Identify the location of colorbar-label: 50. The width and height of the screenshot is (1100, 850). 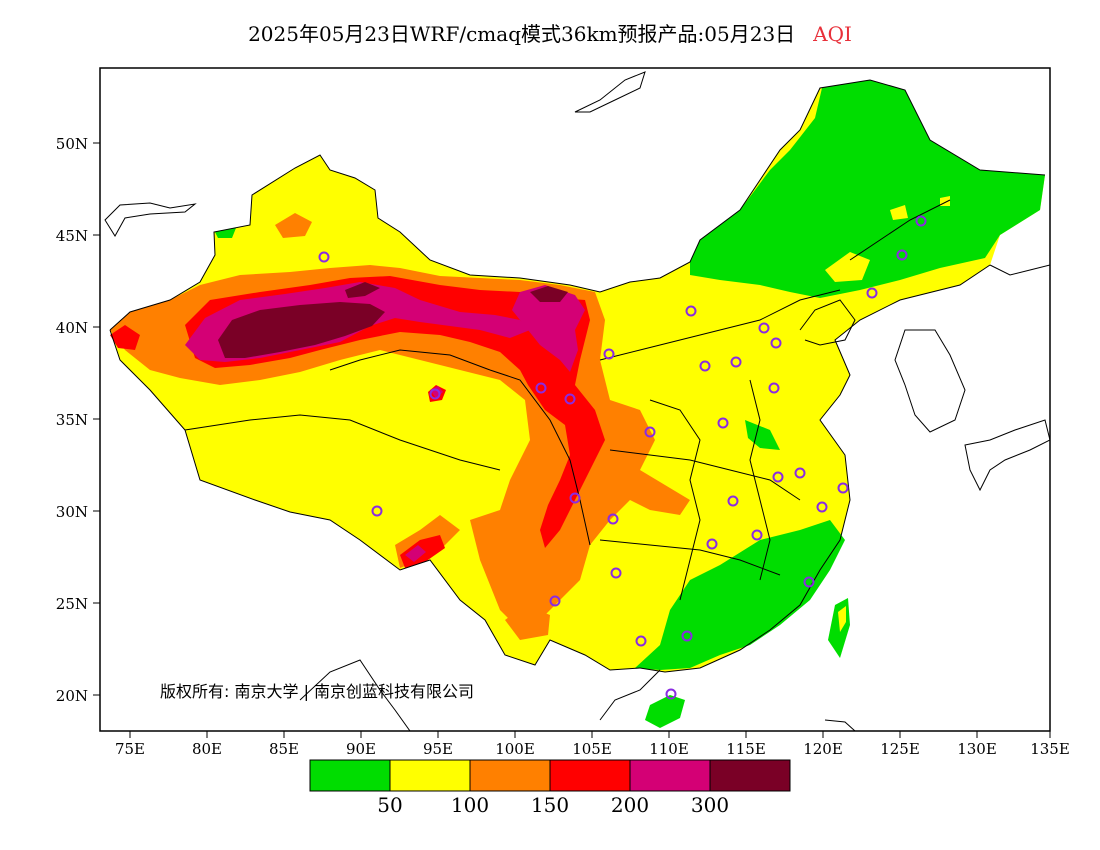
(389, 805).